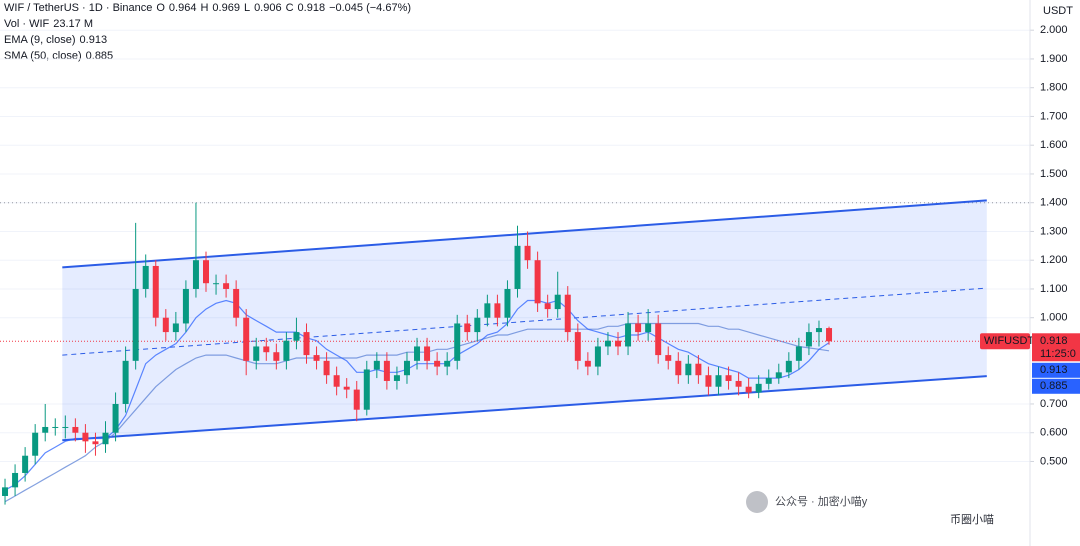 The height and width of the screenshot is (546, 1080). What do you see at coordinates (821, 501) in the screenshot?
I see `watermark-wechat: 公众号 · 加密小喵y` at bounding box center [821, 501].